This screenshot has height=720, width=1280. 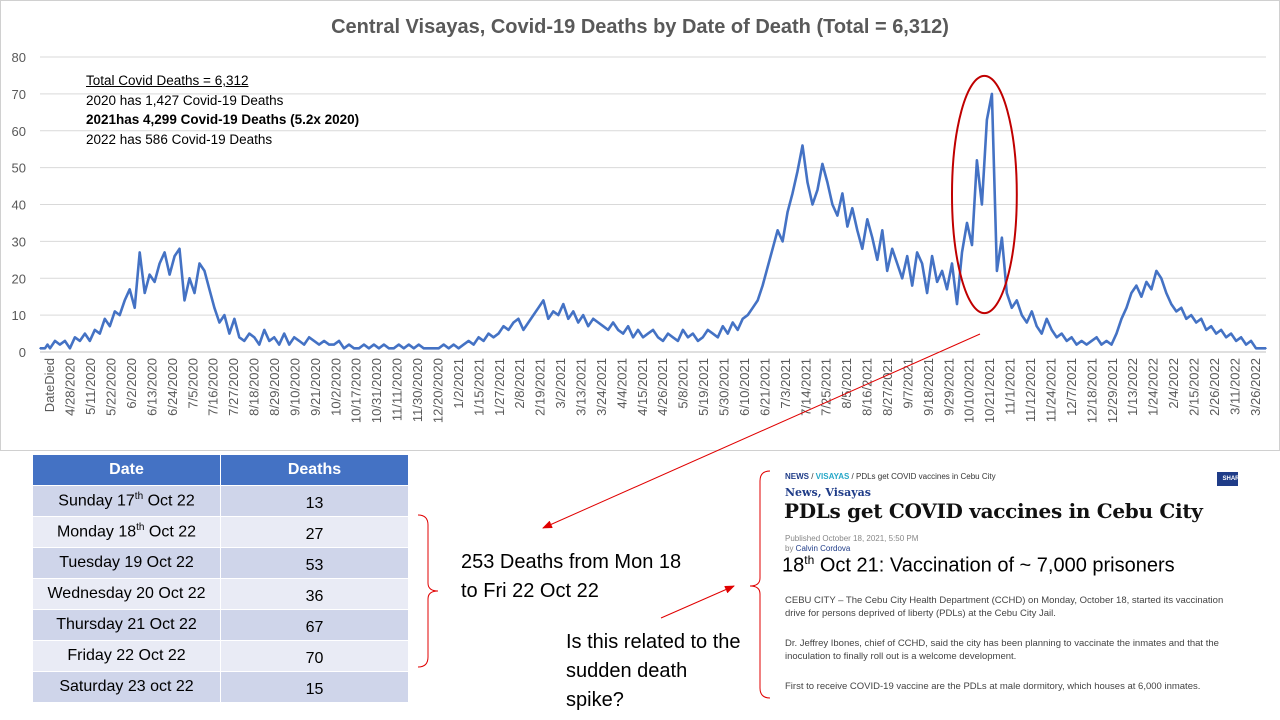 I want to click on x-tick-label: 8/5/2021, so click(x=846, y=383).